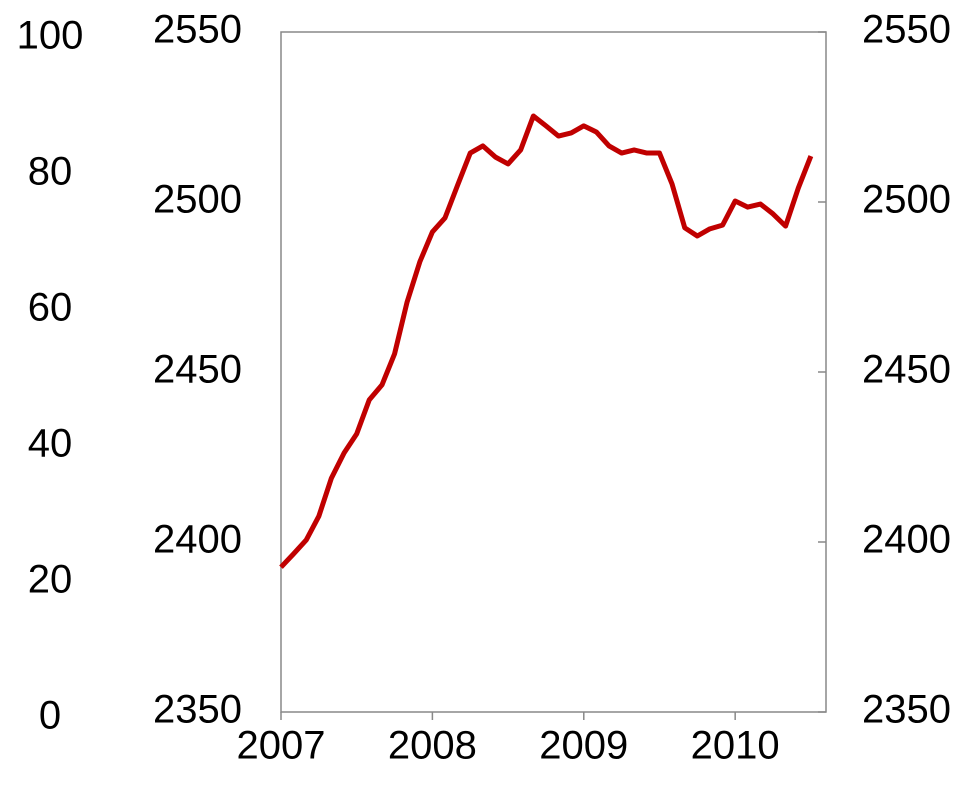  What do you see at coordinates (583, 746) in the screenshot?
I see `x-tick-label: 2009` at bounding box center [583, 746].